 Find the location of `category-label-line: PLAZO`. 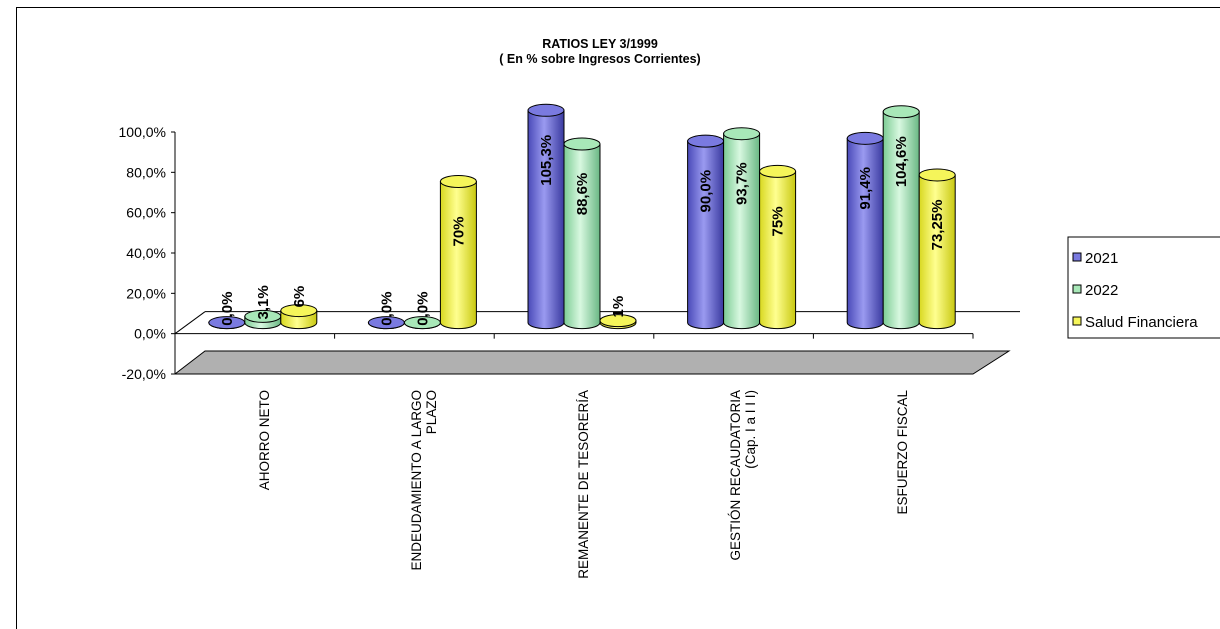

category-label-line: PLAZO is located at coordinates (431, 412).